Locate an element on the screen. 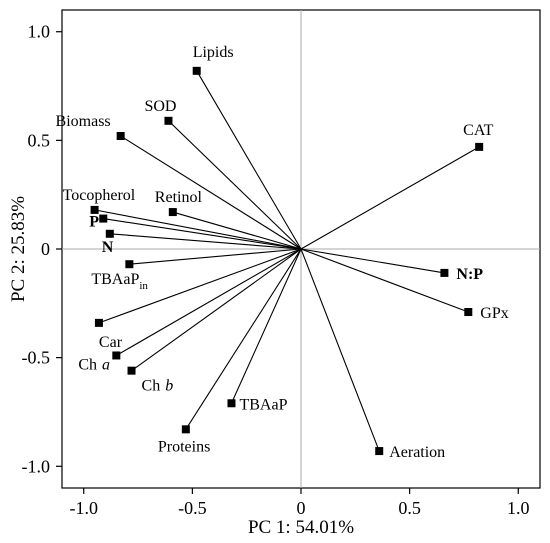 The image size is (550, 543). vector-label: Biomass is located at coordinates (83, 121).